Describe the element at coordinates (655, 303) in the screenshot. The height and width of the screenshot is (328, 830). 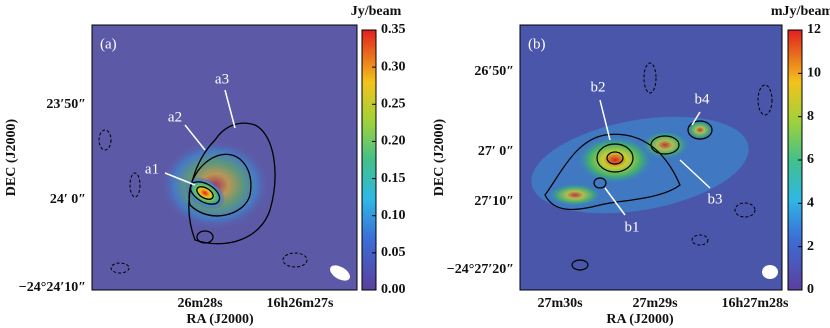
I see `x-tick-label: 27m29s` at that location.